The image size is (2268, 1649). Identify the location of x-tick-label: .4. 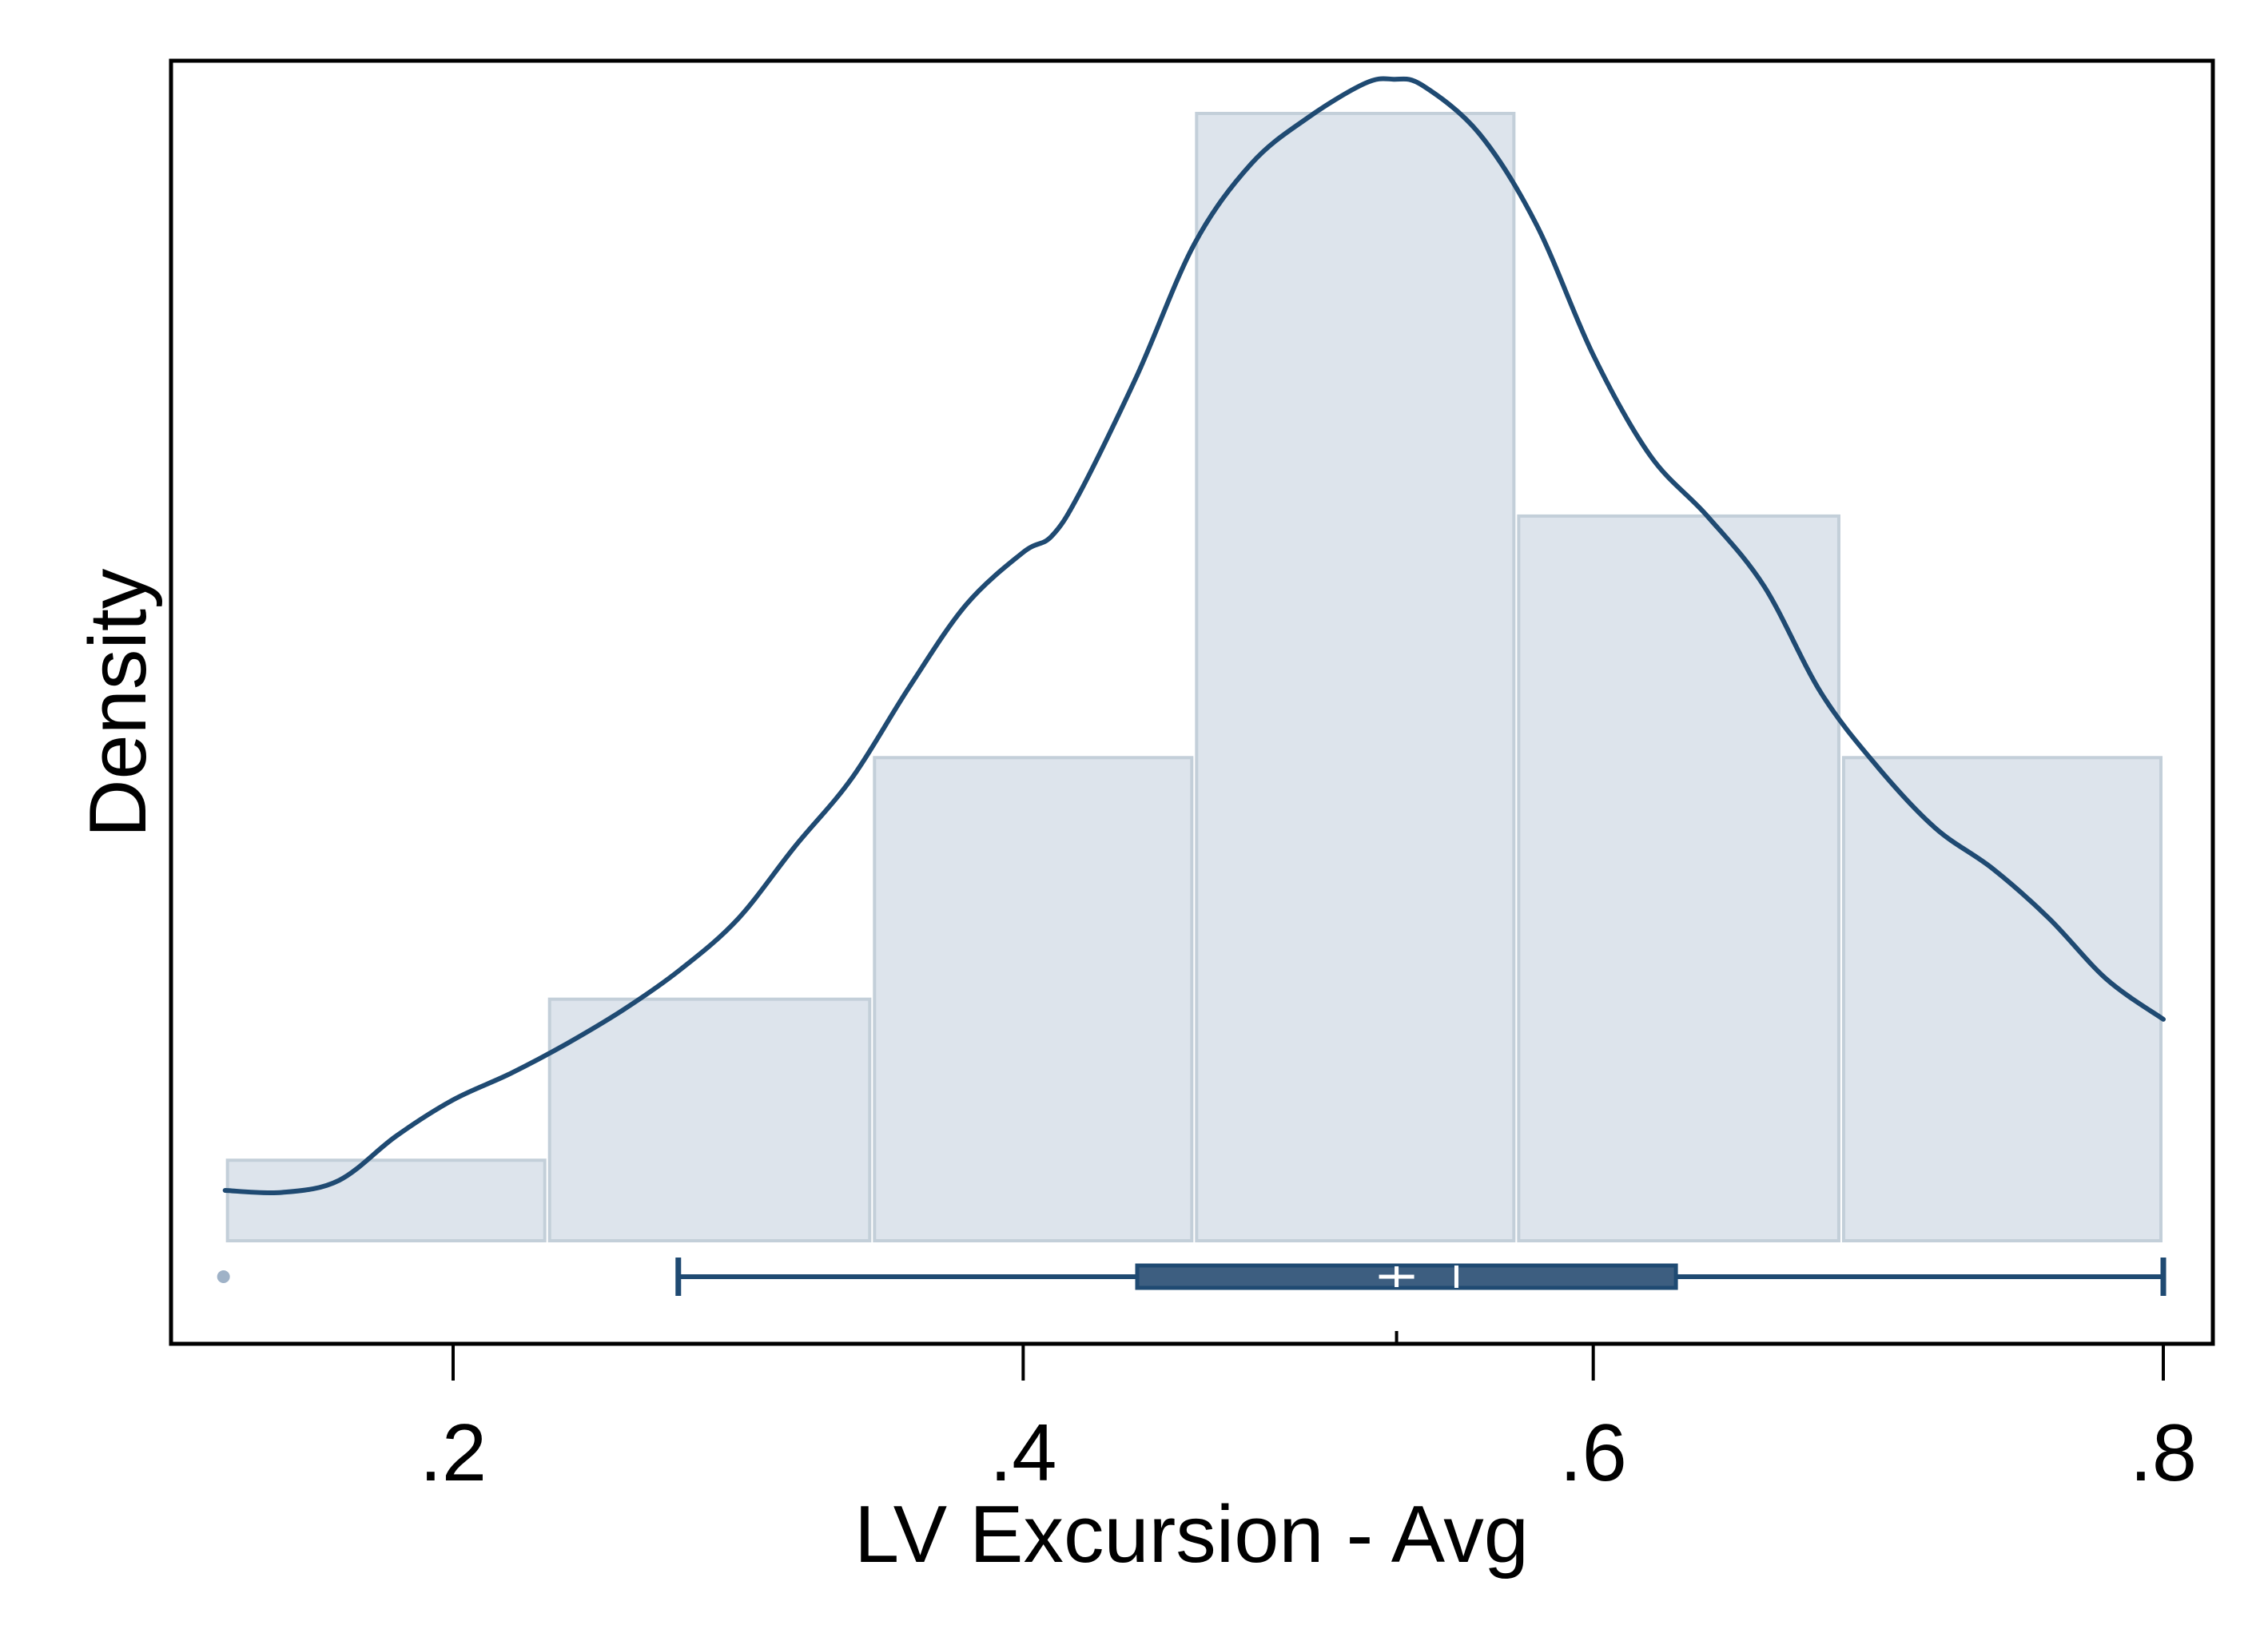
(1022, 1453).